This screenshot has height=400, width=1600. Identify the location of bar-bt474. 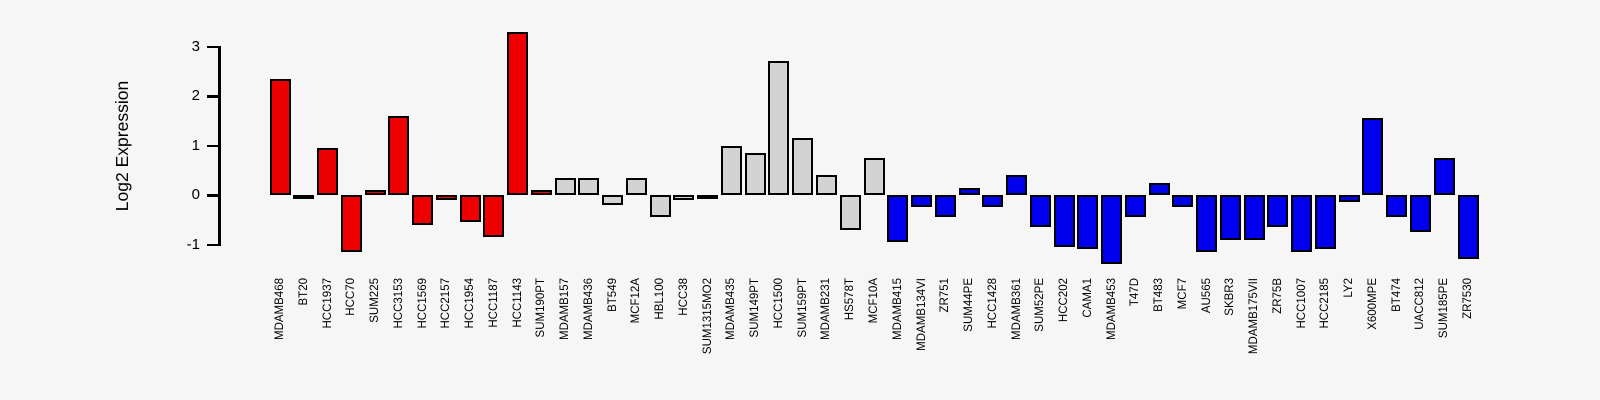
(1397, 206).